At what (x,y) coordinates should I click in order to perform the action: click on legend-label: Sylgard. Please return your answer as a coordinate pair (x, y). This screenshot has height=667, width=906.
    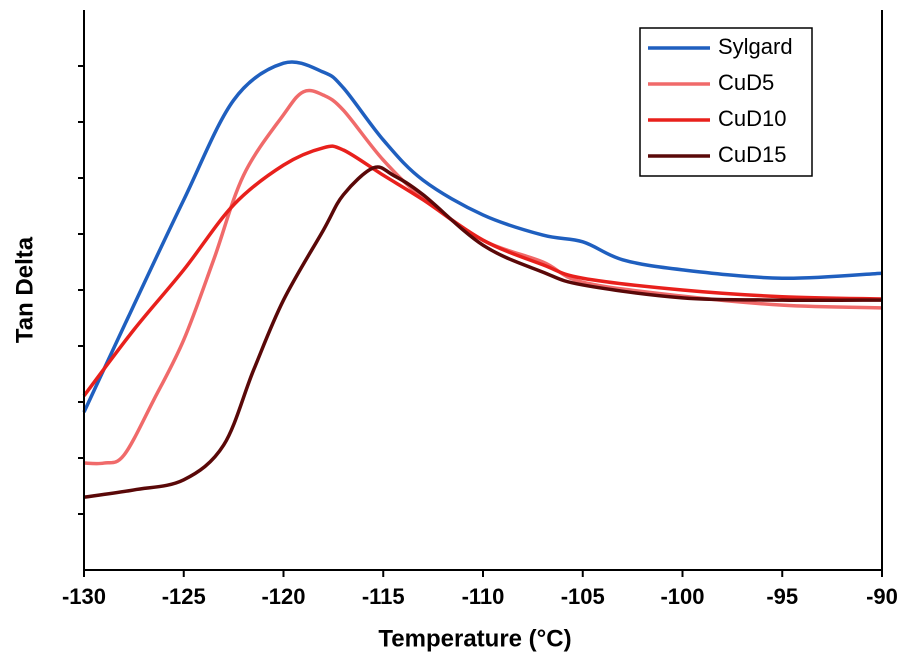
    Looking at the image, I should click on (755, 46).